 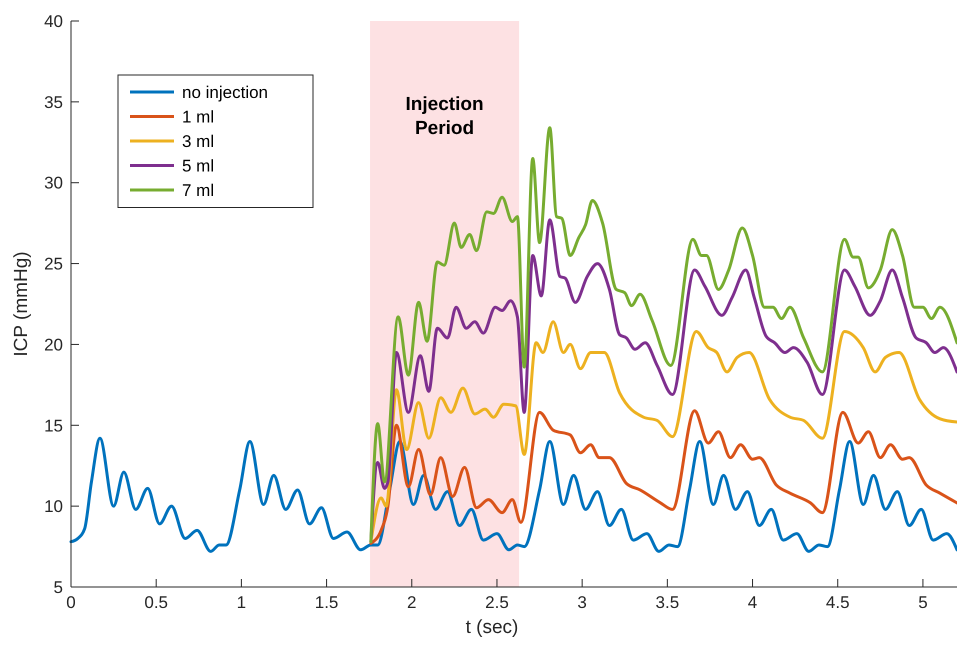 I want to click on x-tick-label: 4.5, so click(x=838, y=602).